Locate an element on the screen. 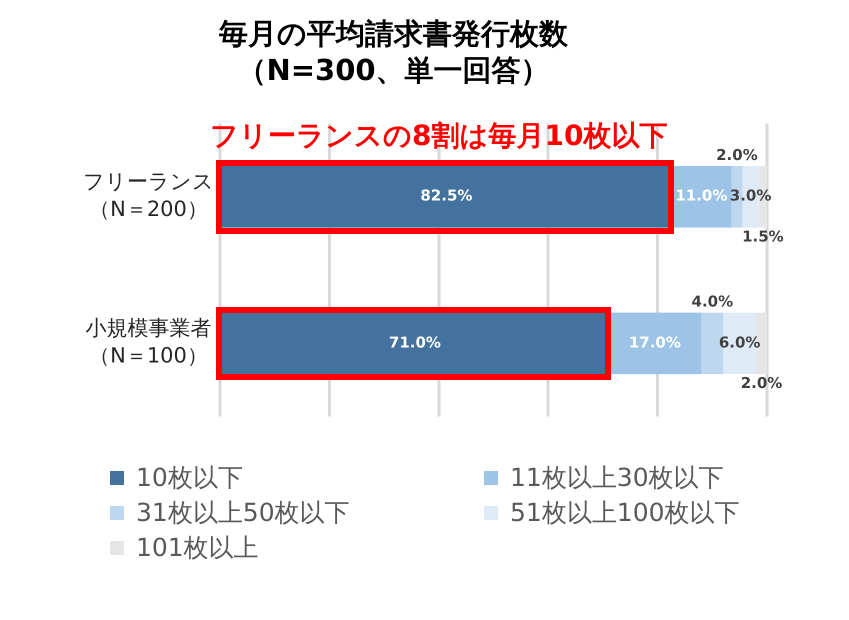 The image size is (849, 620). data-label: 1.5% is located at coordinates (763, 236).